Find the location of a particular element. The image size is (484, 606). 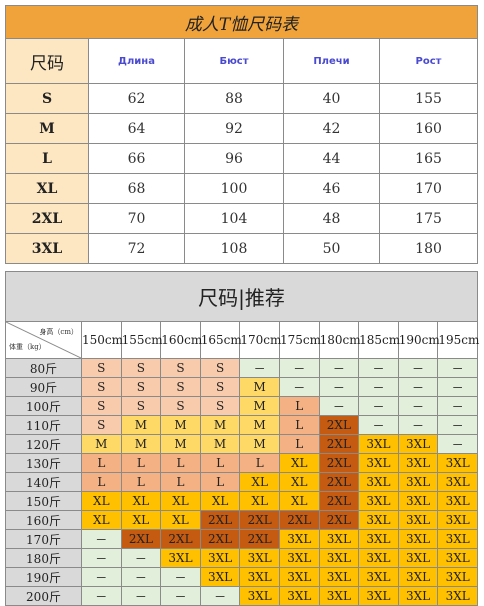

measurement-cell: 50 is located at coordinates (331, 248).